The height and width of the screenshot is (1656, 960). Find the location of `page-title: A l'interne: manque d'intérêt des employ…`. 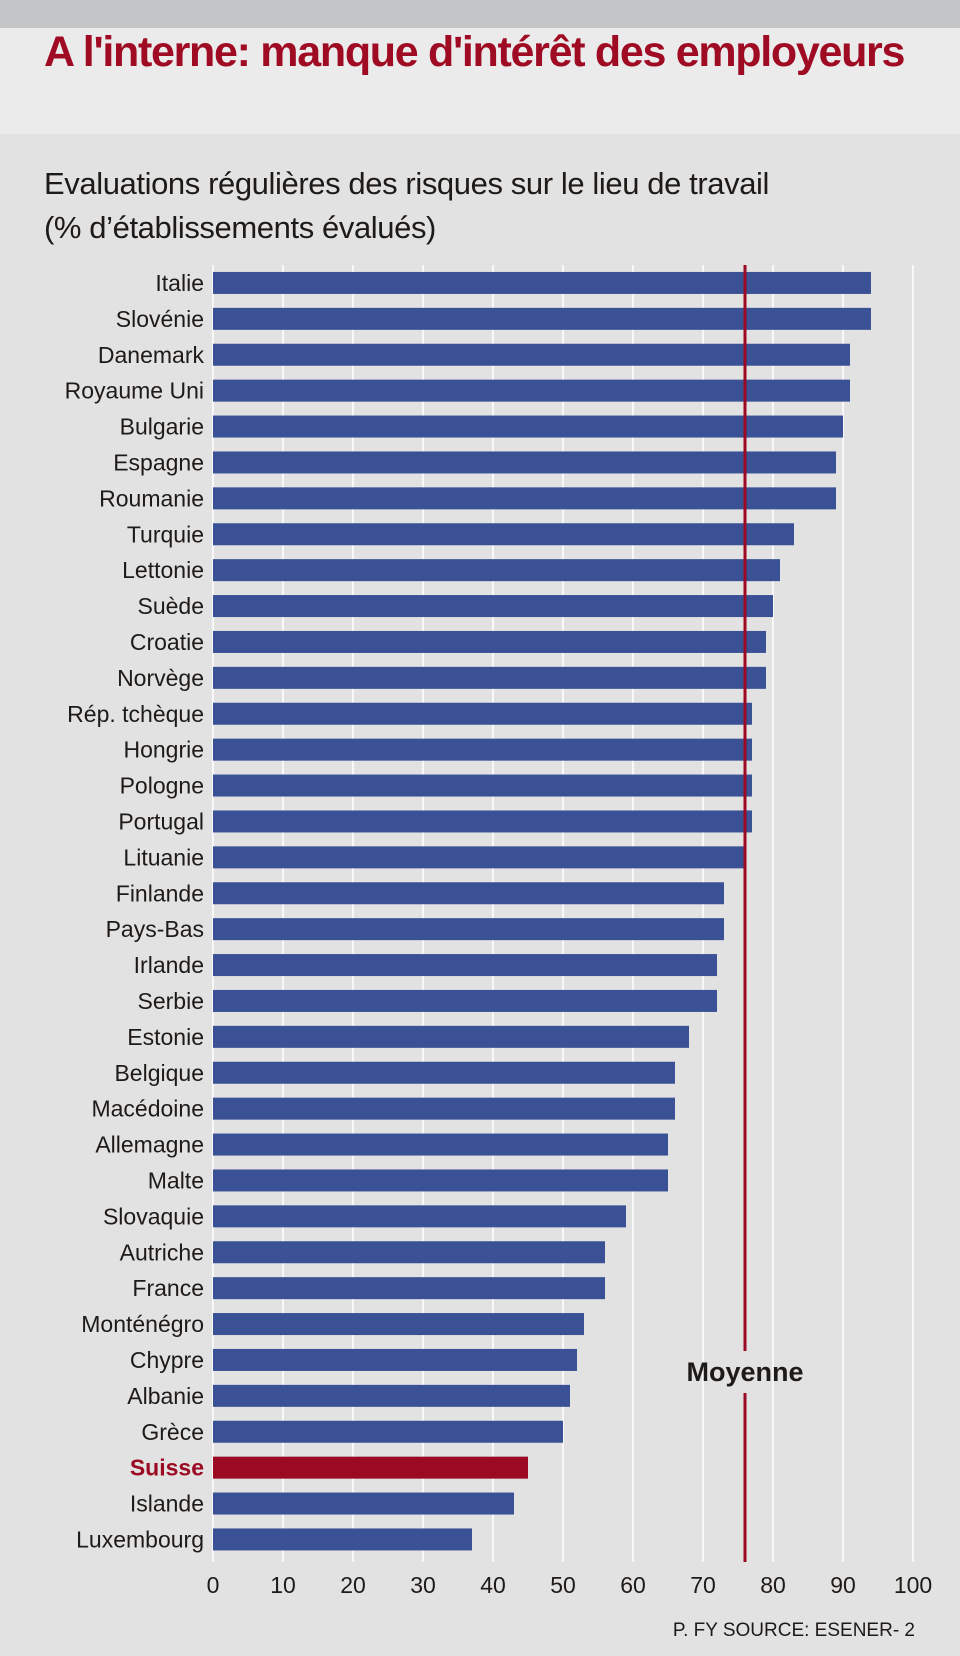

page-title: A l'interne: manque d'intérêt des employ… is located at coordinates (474, 52).